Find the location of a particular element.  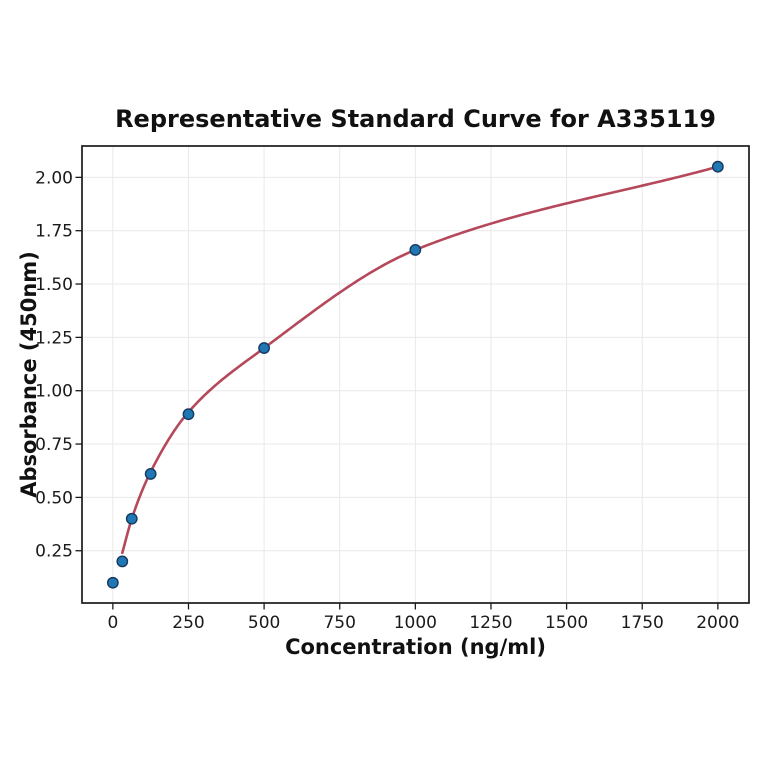

x-tick-label: 0 is located at coordinates (112, 623).